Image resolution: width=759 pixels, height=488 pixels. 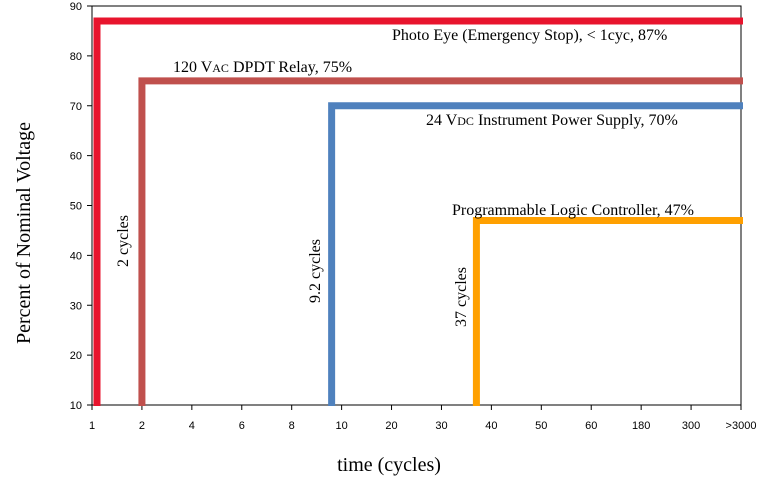 What do you see at coordinates (741, 426) in the screenshot?
I see `x-tick-label: >3000` at bounding box center [741, 426].